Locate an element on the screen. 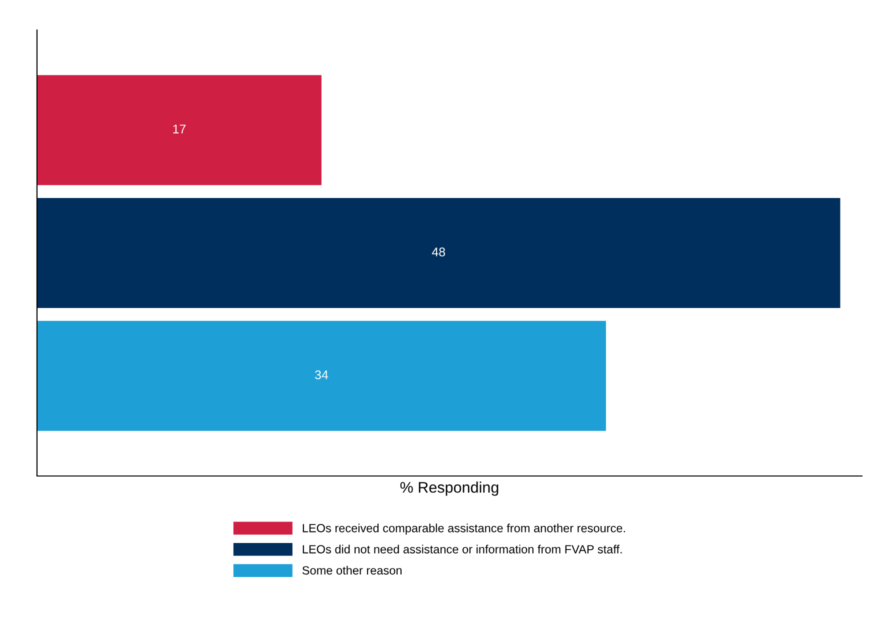 This screenshot has height=643, width=877. data-label: 17 is located at coordinates (179, 129).